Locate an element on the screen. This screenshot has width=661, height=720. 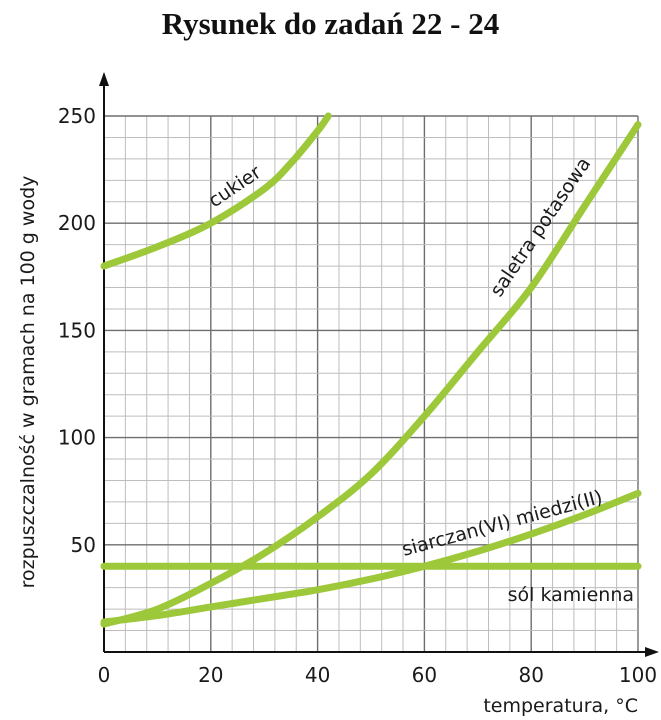
y-tick-label: 100 is located at coordinates (77, 438).